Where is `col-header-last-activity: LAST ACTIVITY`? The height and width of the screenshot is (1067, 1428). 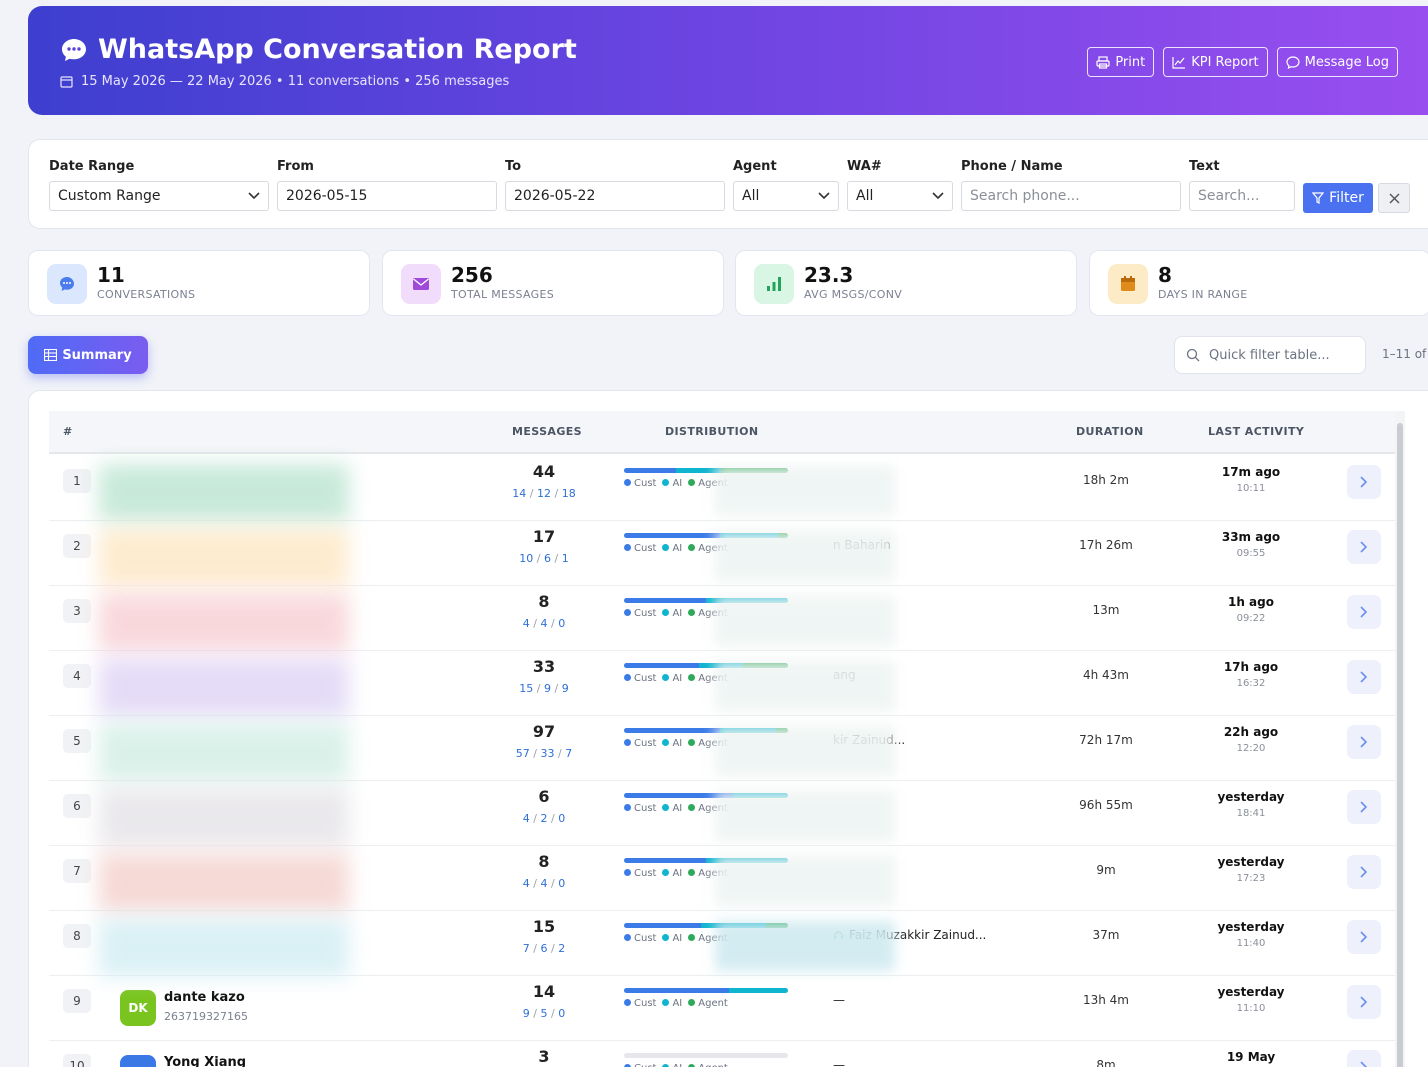 col-header-last-activity: LAST ACTIVITY is located at coordinates (1256, 431).